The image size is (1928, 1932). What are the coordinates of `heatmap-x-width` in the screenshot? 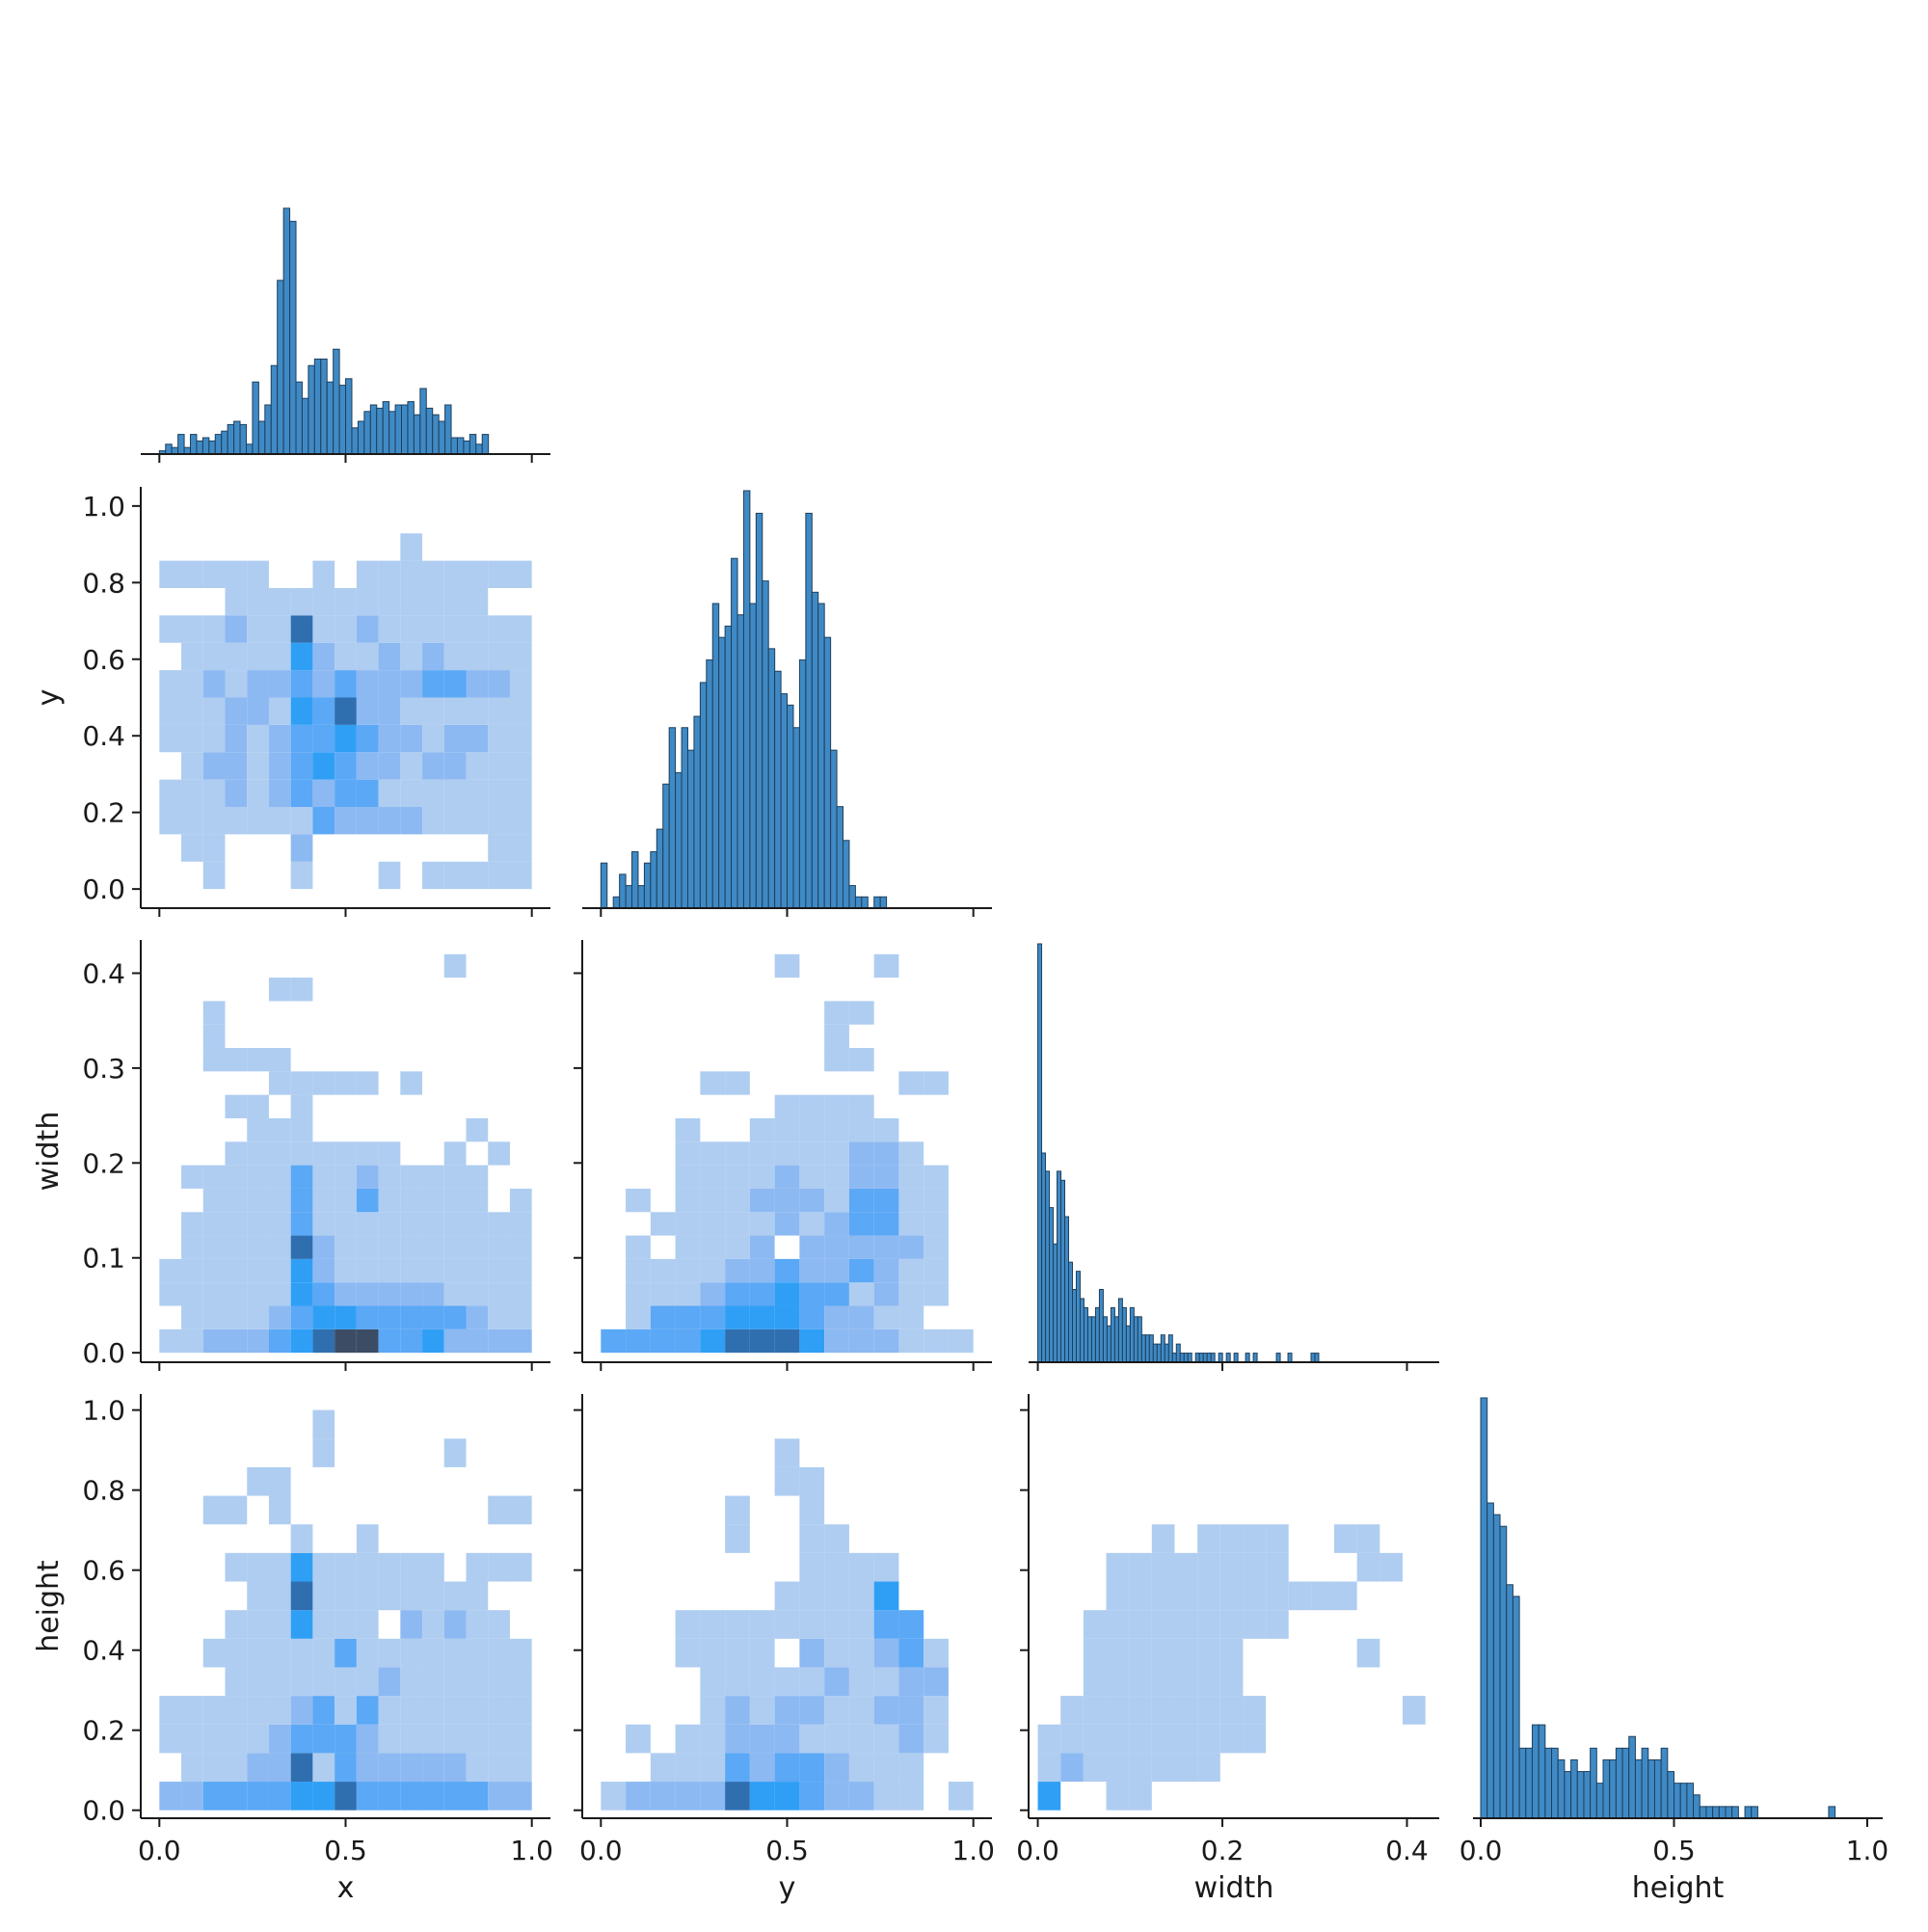 It's located at (346, 1154).